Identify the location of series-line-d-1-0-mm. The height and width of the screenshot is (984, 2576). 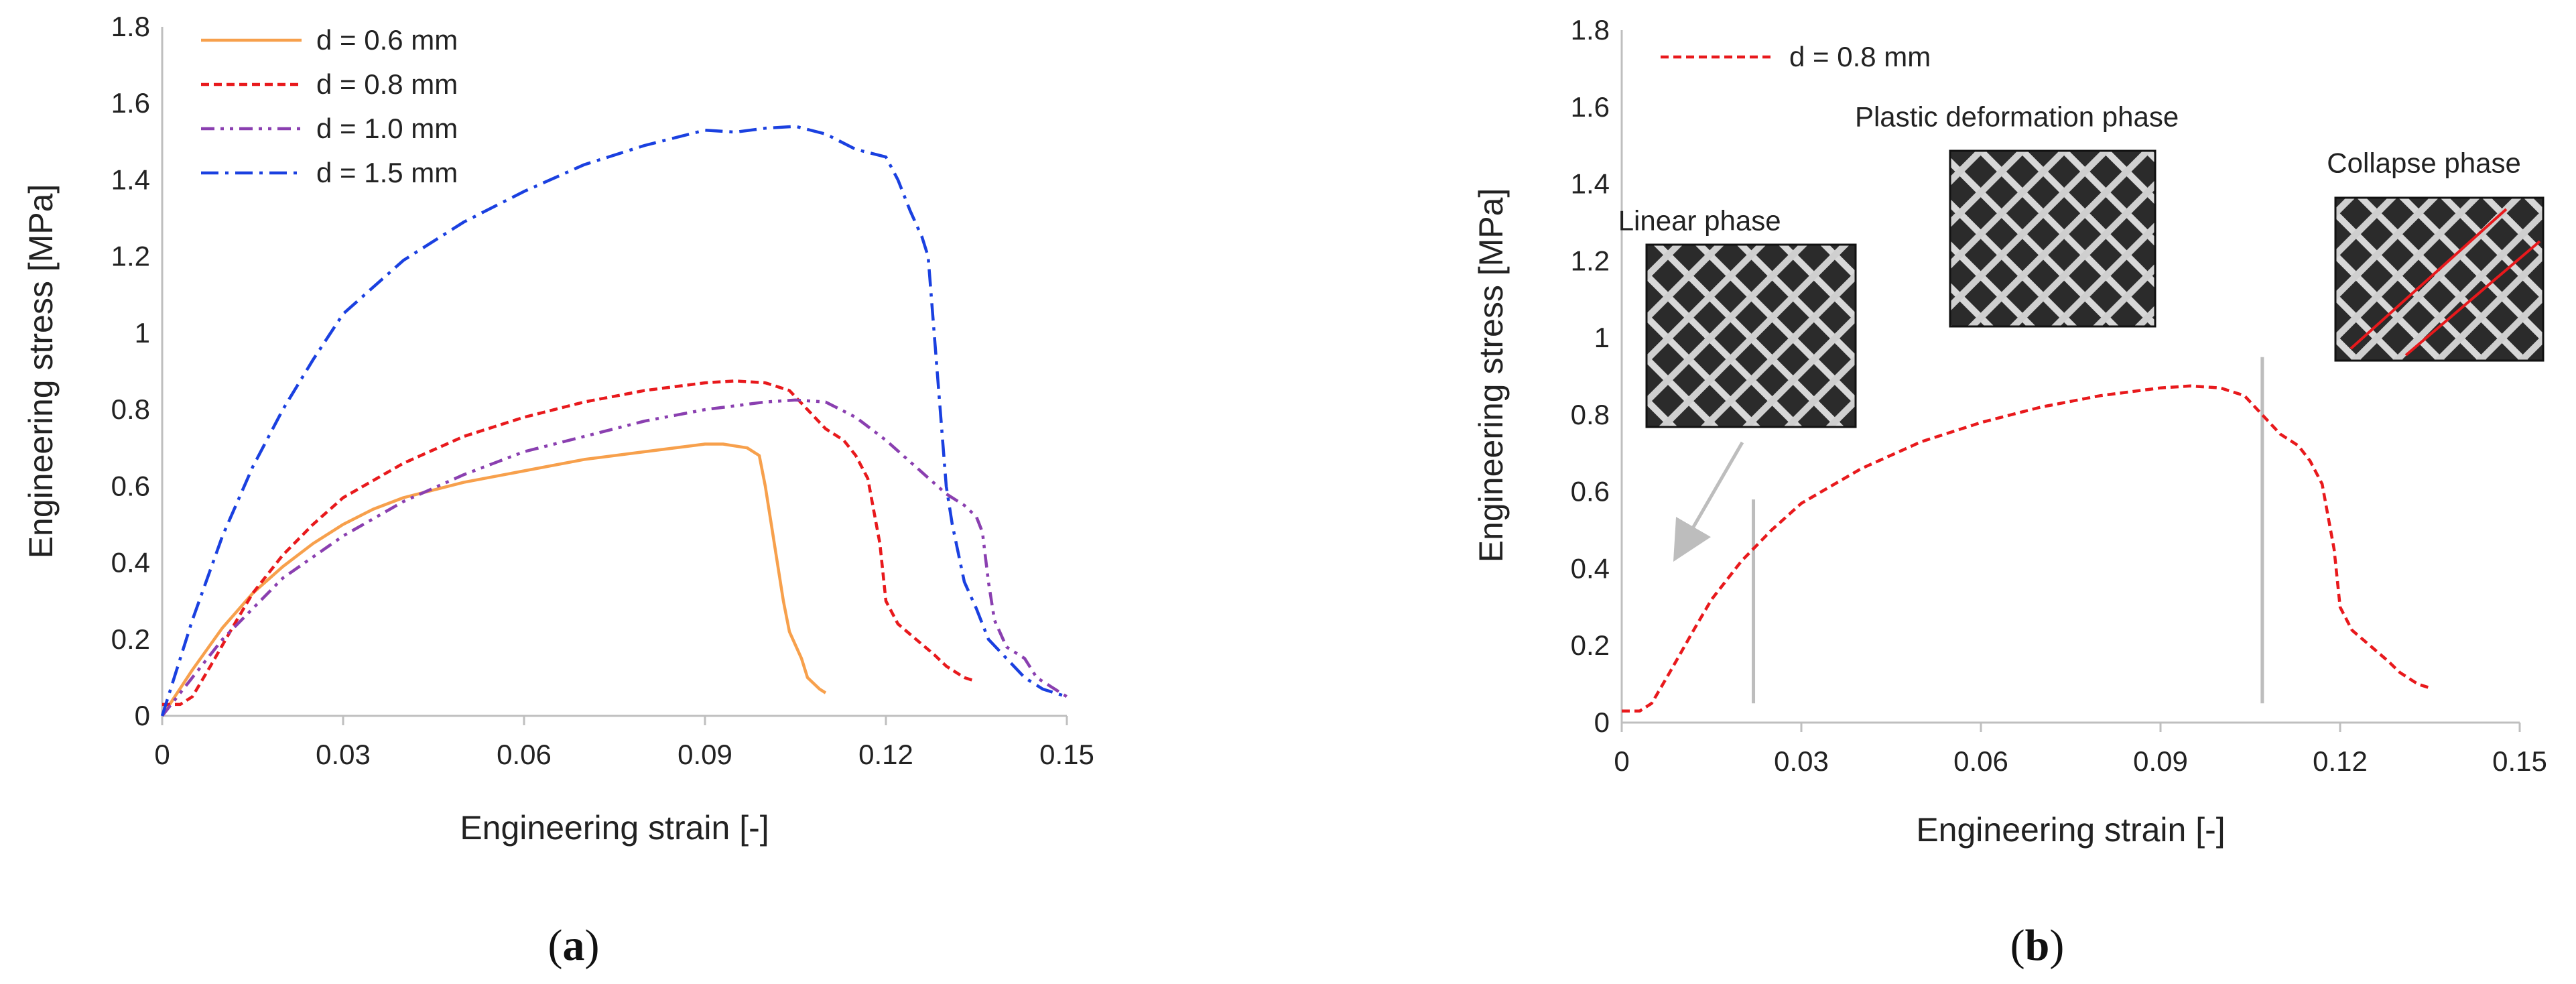
(614, 557).